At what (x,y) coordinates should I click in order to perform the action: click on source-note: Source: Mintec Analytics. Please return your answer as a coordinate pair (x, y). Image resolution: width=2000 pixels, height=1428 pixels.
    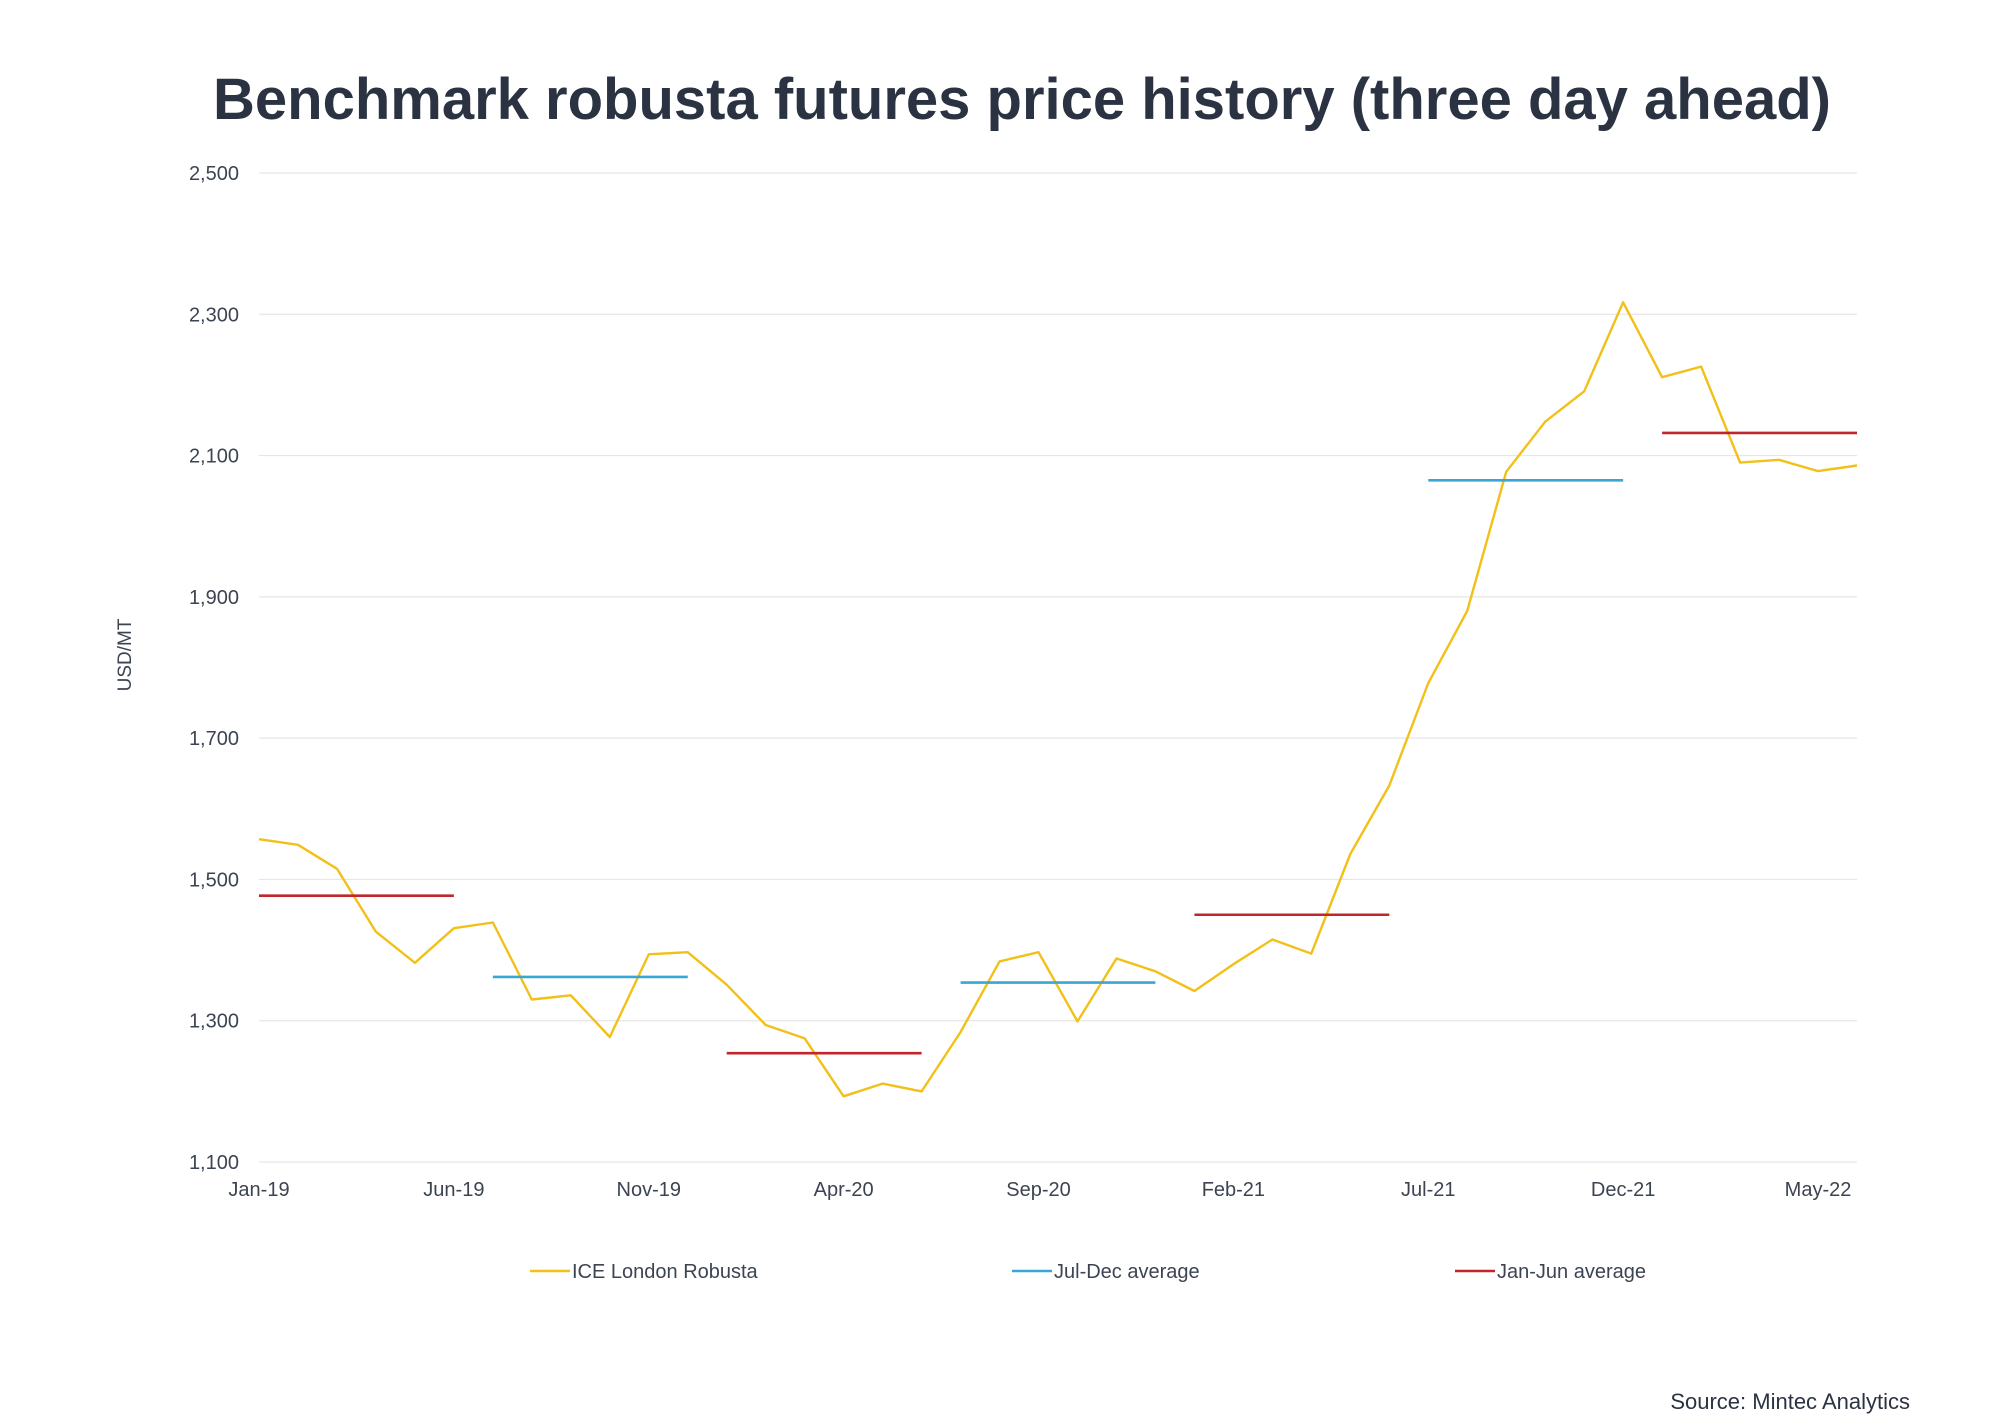
    Looking at the image, I should click on (1790, 1401).